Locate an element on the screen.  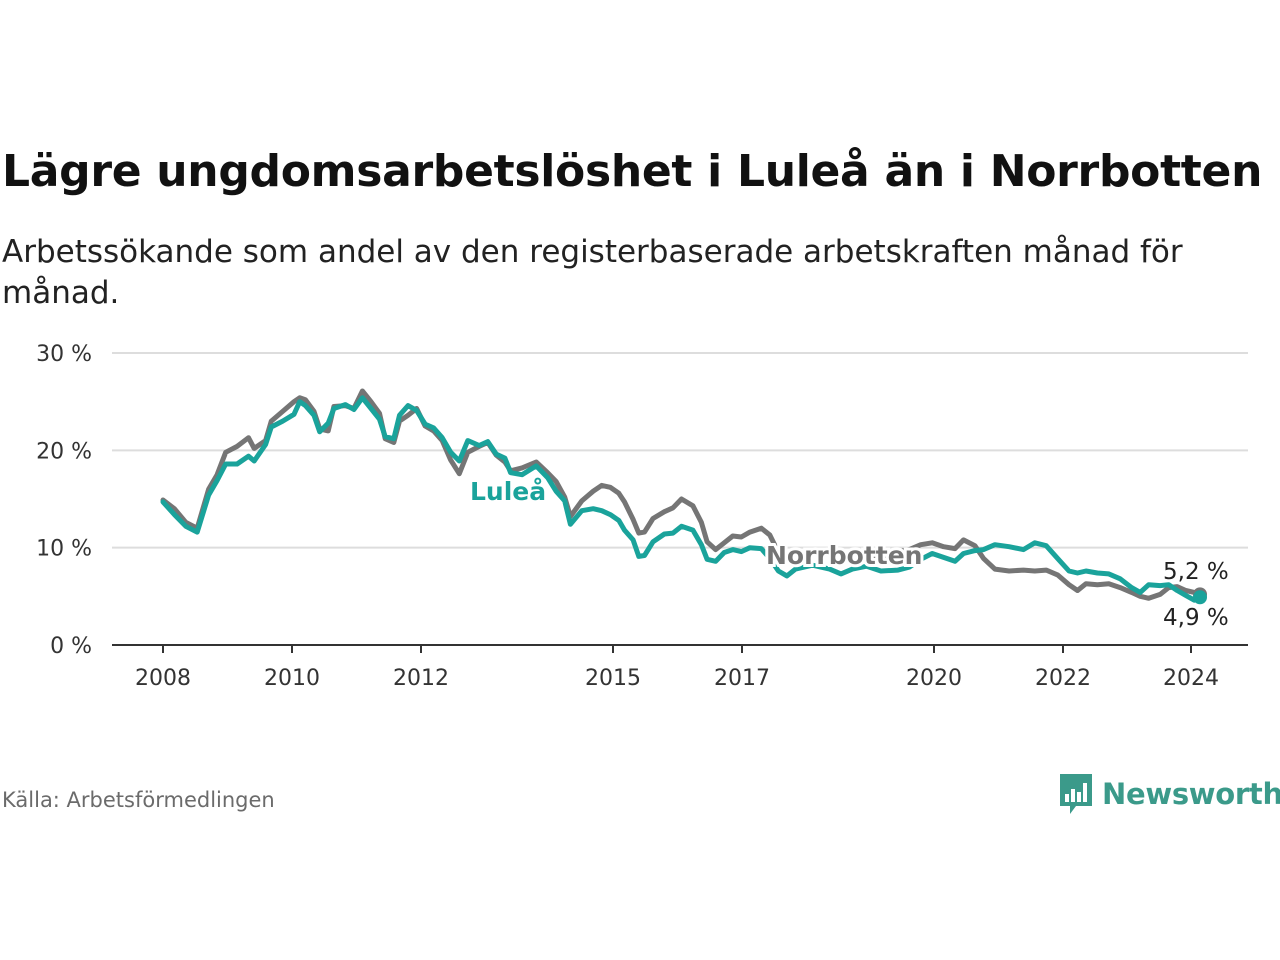
end-label-norrbotten: 5,2 % is located at coordinates (1196, 572).